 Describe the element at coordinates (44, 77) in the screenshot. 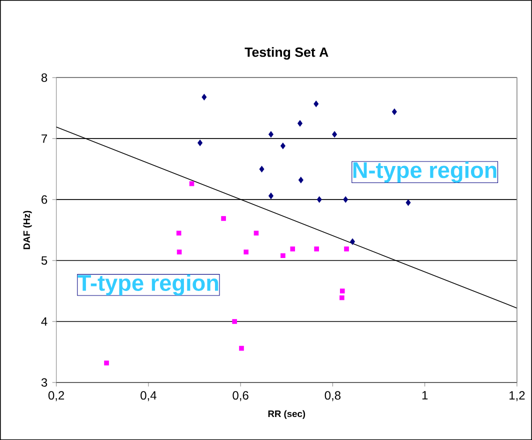

I see `y-tick-label: 8` at that location.